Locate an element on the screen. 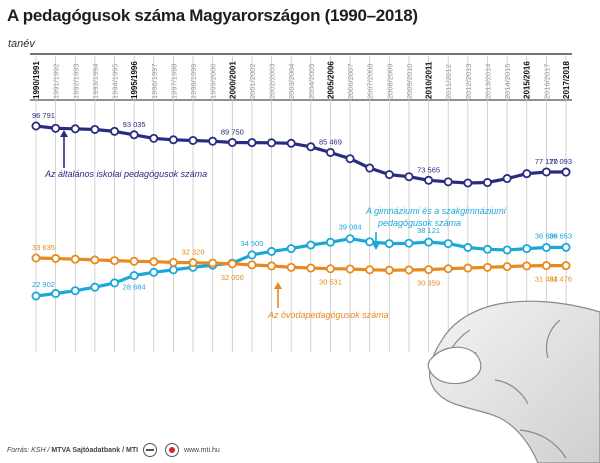 This screenshot has height=463, width=600. source-label: Forrás: KSH / is located at coordinates (29, 450).